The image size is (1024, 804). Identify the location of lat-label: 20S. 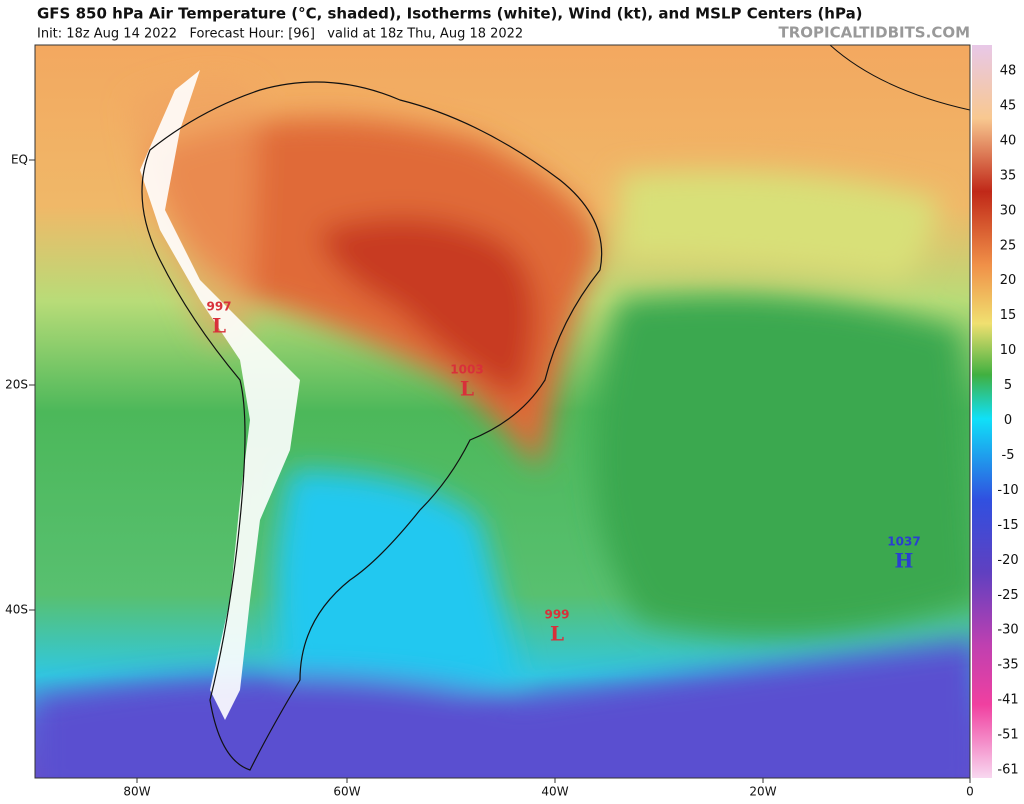
(16, 385).